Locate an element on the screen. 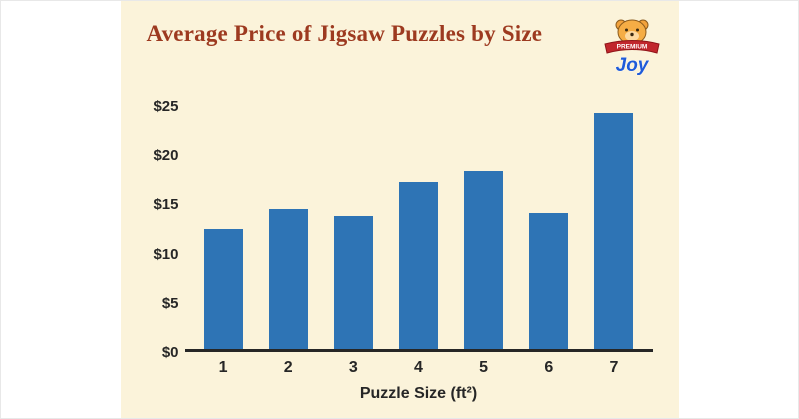 The height and width of the screenshot is (419, 799). x-tick-label: 1 is located at coordinates (223, 367).